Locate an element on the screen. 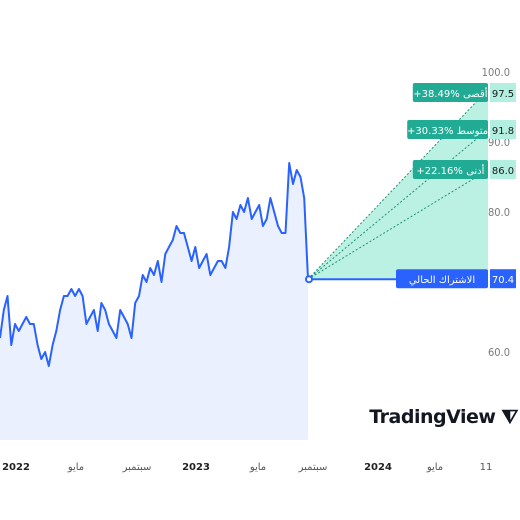  current-label: الاشتراك الحالي is located at coordinates (442, 280).